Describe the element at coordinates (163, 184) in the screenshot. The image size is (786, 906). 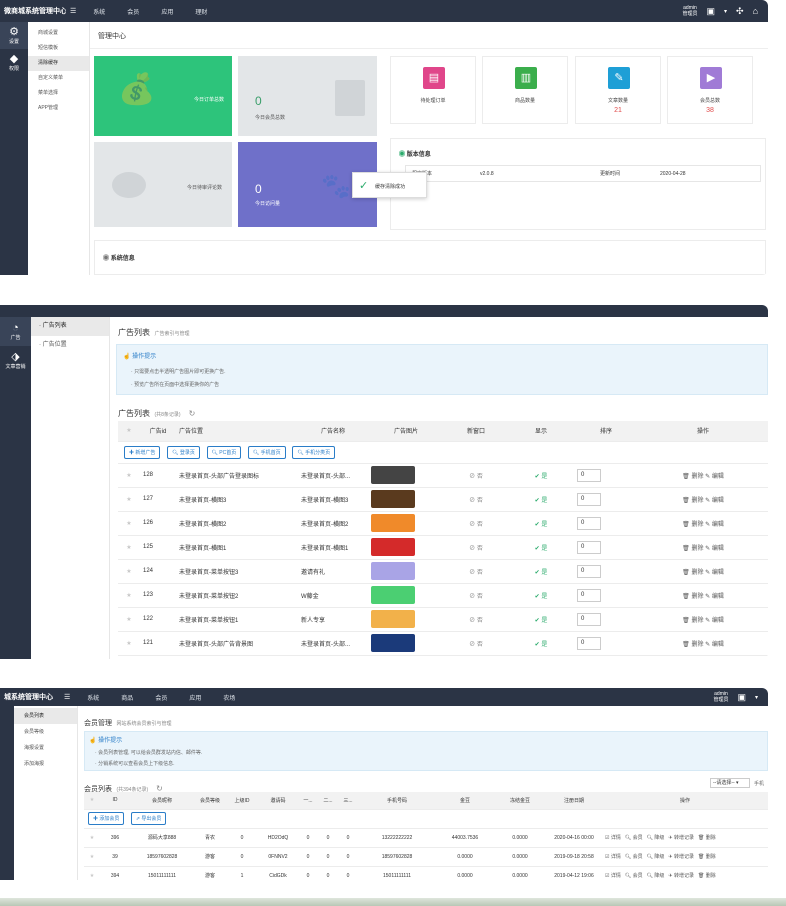
I see `stat-tile-comments: 今日待审评论数` at that location.